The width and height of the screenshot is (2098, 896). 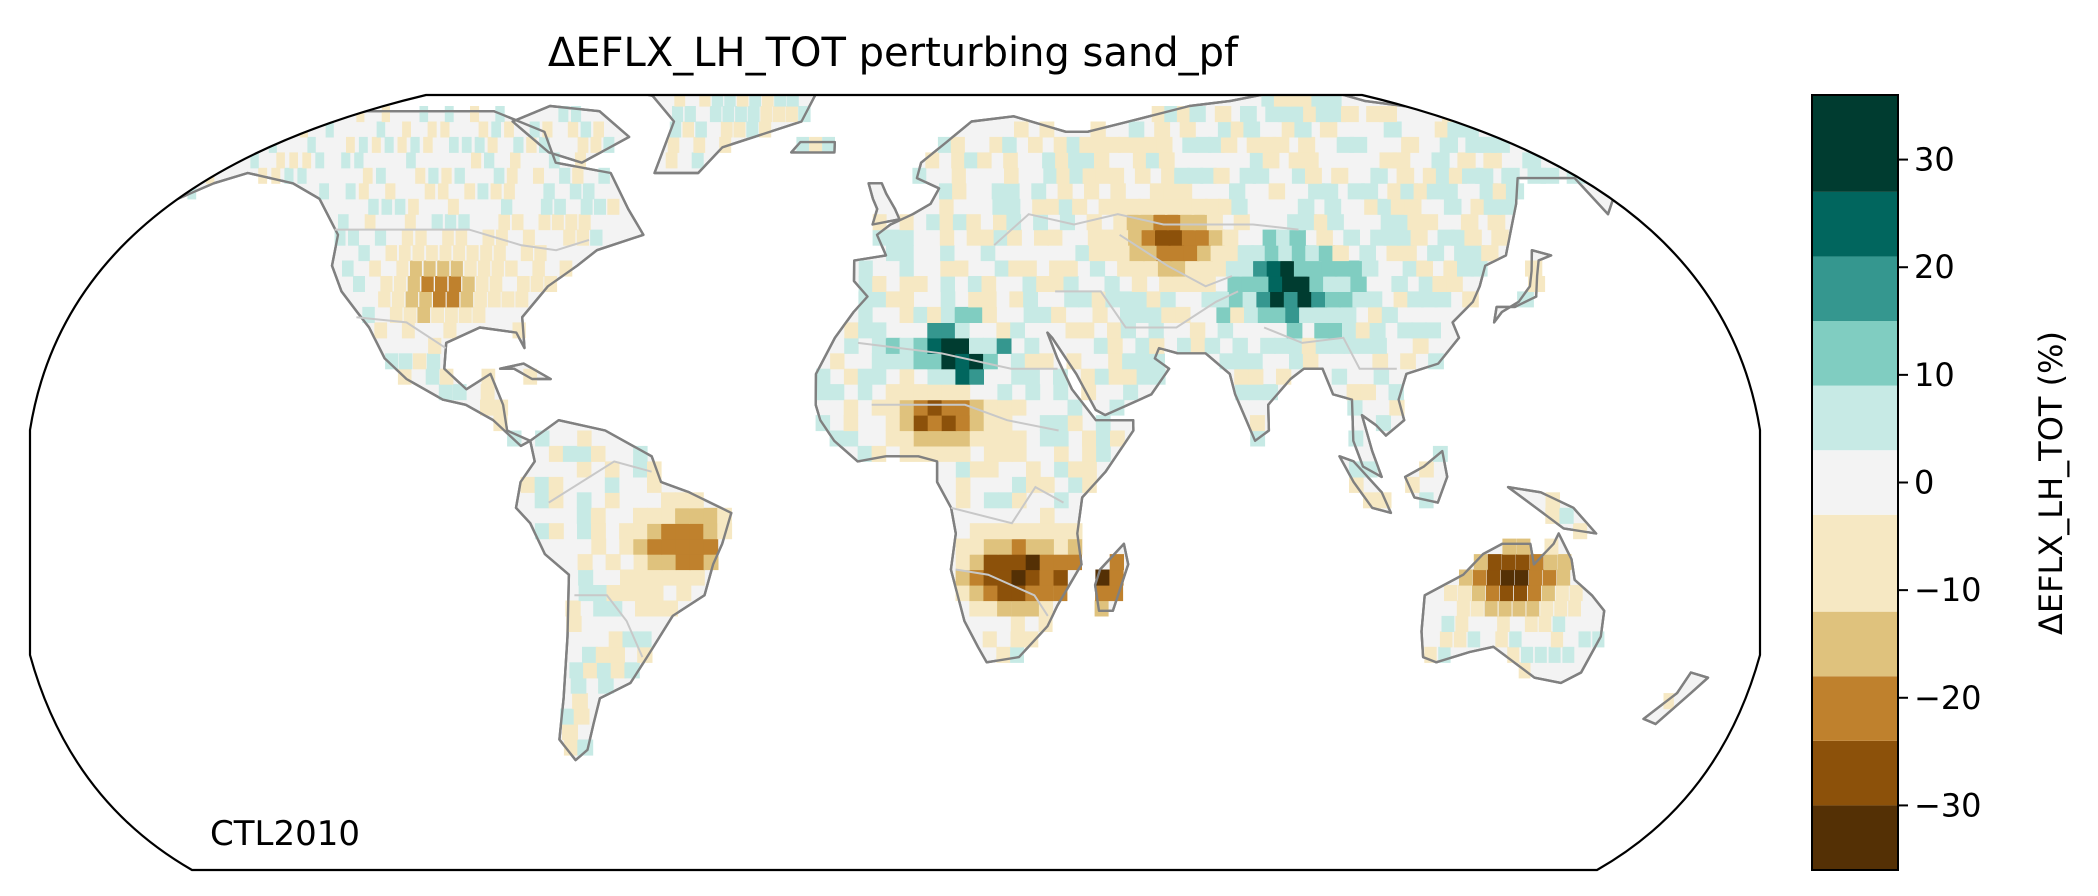 I want to click on coastline-australia, so click(x=1513, y=608).